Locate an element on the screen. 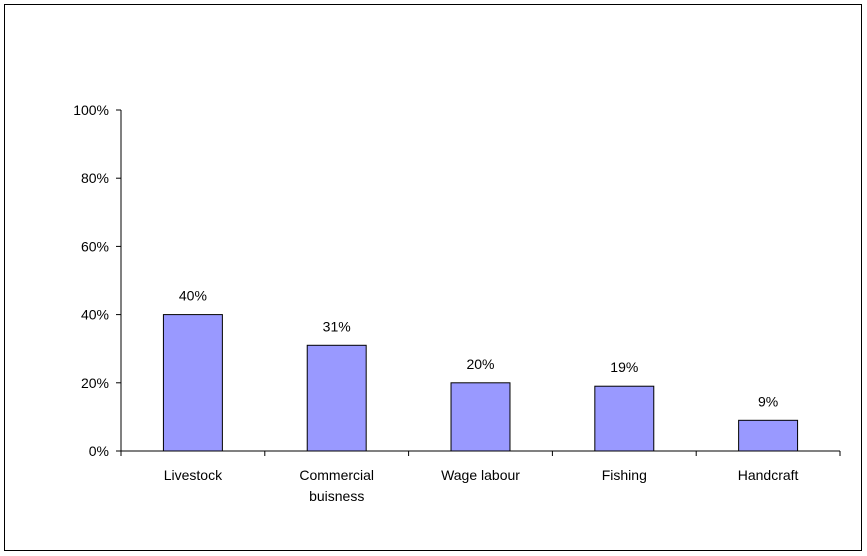  bar-fishing is located at coordinates (624, 418).